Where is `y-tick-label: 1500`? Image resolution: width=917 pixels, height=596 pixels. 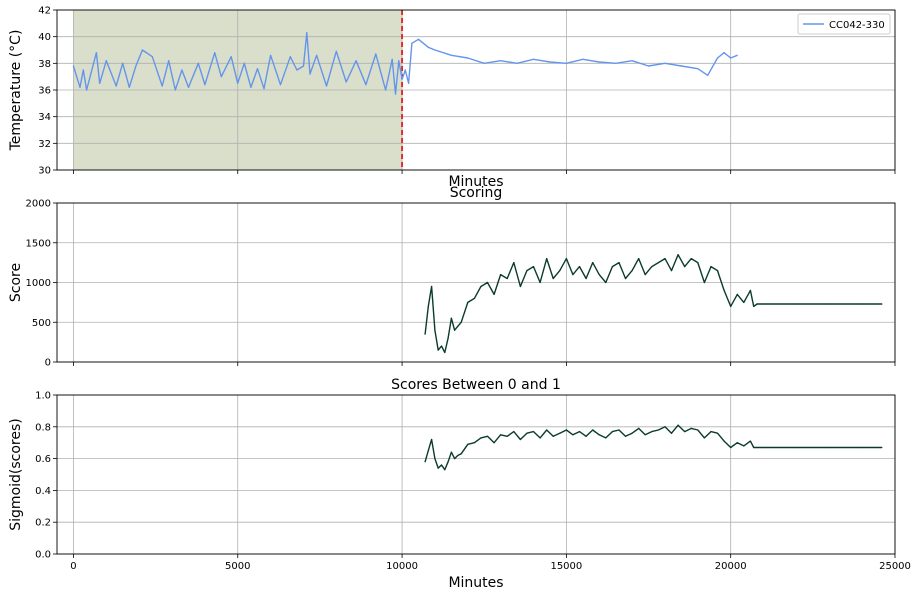 y-tick-label: 1500 is located at coordinates (38, 243).